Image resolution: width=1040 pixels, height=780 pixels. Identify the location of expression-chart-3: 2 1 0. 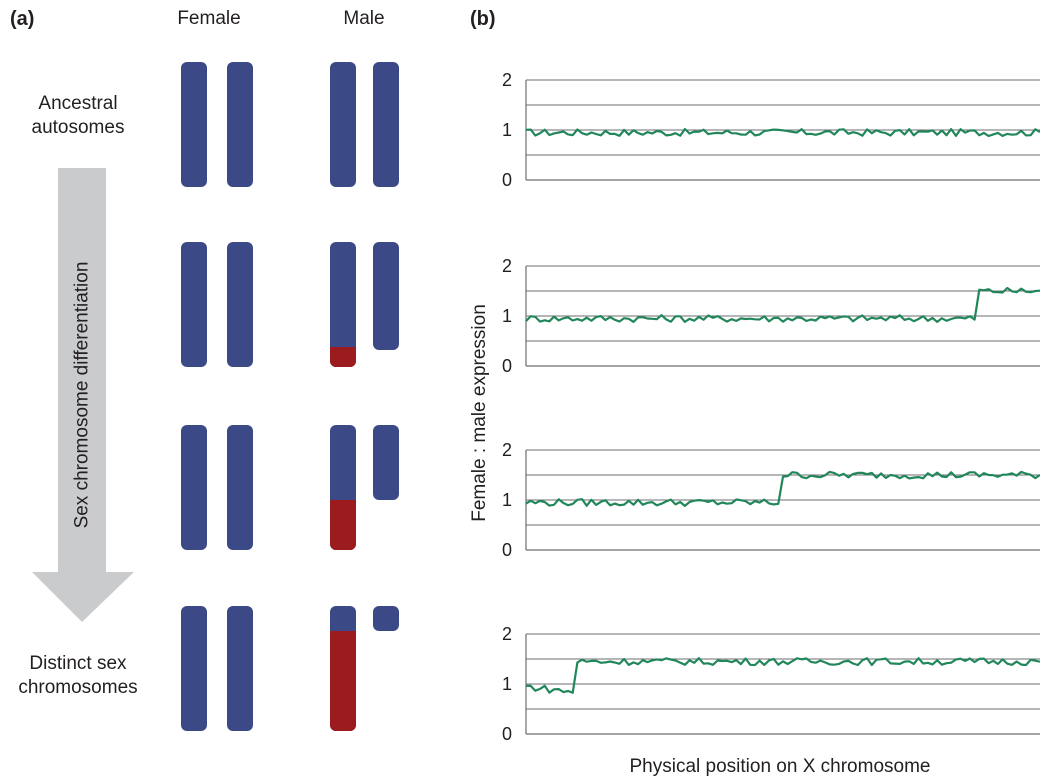
(763, 496).